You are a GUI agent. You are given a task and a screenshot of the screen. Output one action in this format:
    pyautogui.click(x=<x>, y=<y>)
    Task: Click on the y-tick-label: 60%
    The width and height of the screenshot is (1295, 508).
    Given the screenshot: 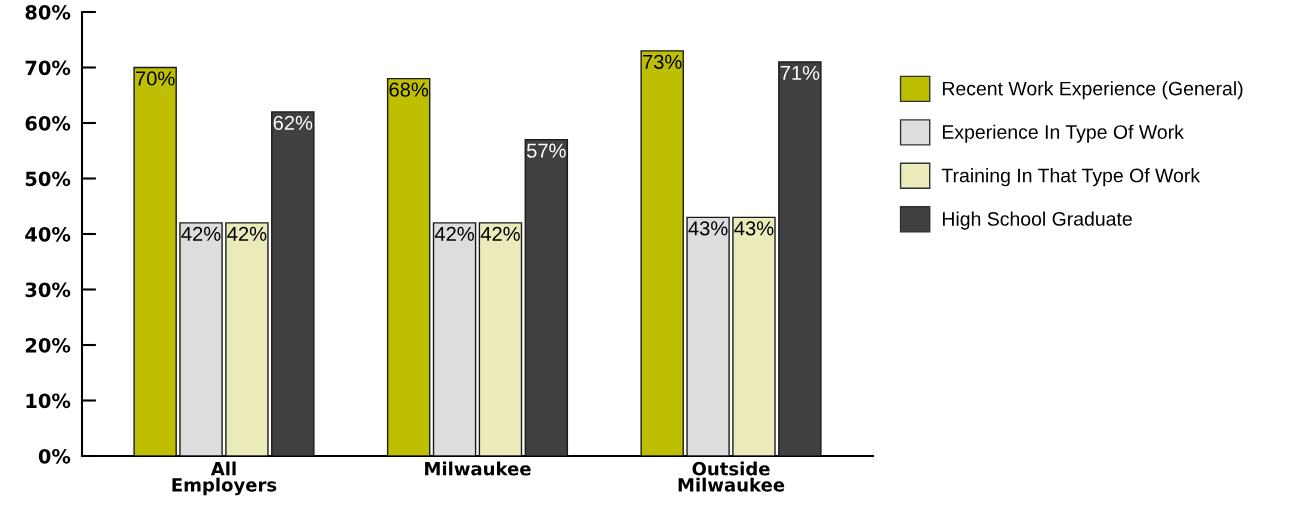 What is the action you would take?
    pyautogui.click(x=48, y=123)
    